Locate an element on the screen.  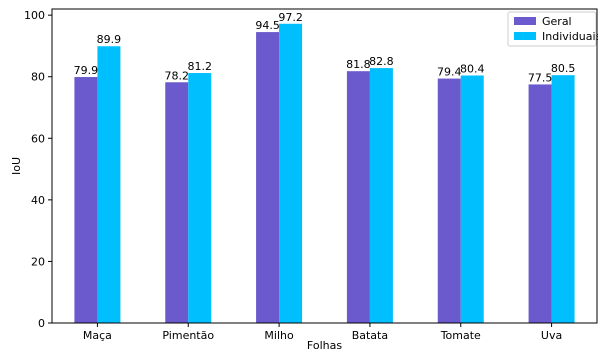
bar-value-label: 97.2 is located at coordinates (290, 17).